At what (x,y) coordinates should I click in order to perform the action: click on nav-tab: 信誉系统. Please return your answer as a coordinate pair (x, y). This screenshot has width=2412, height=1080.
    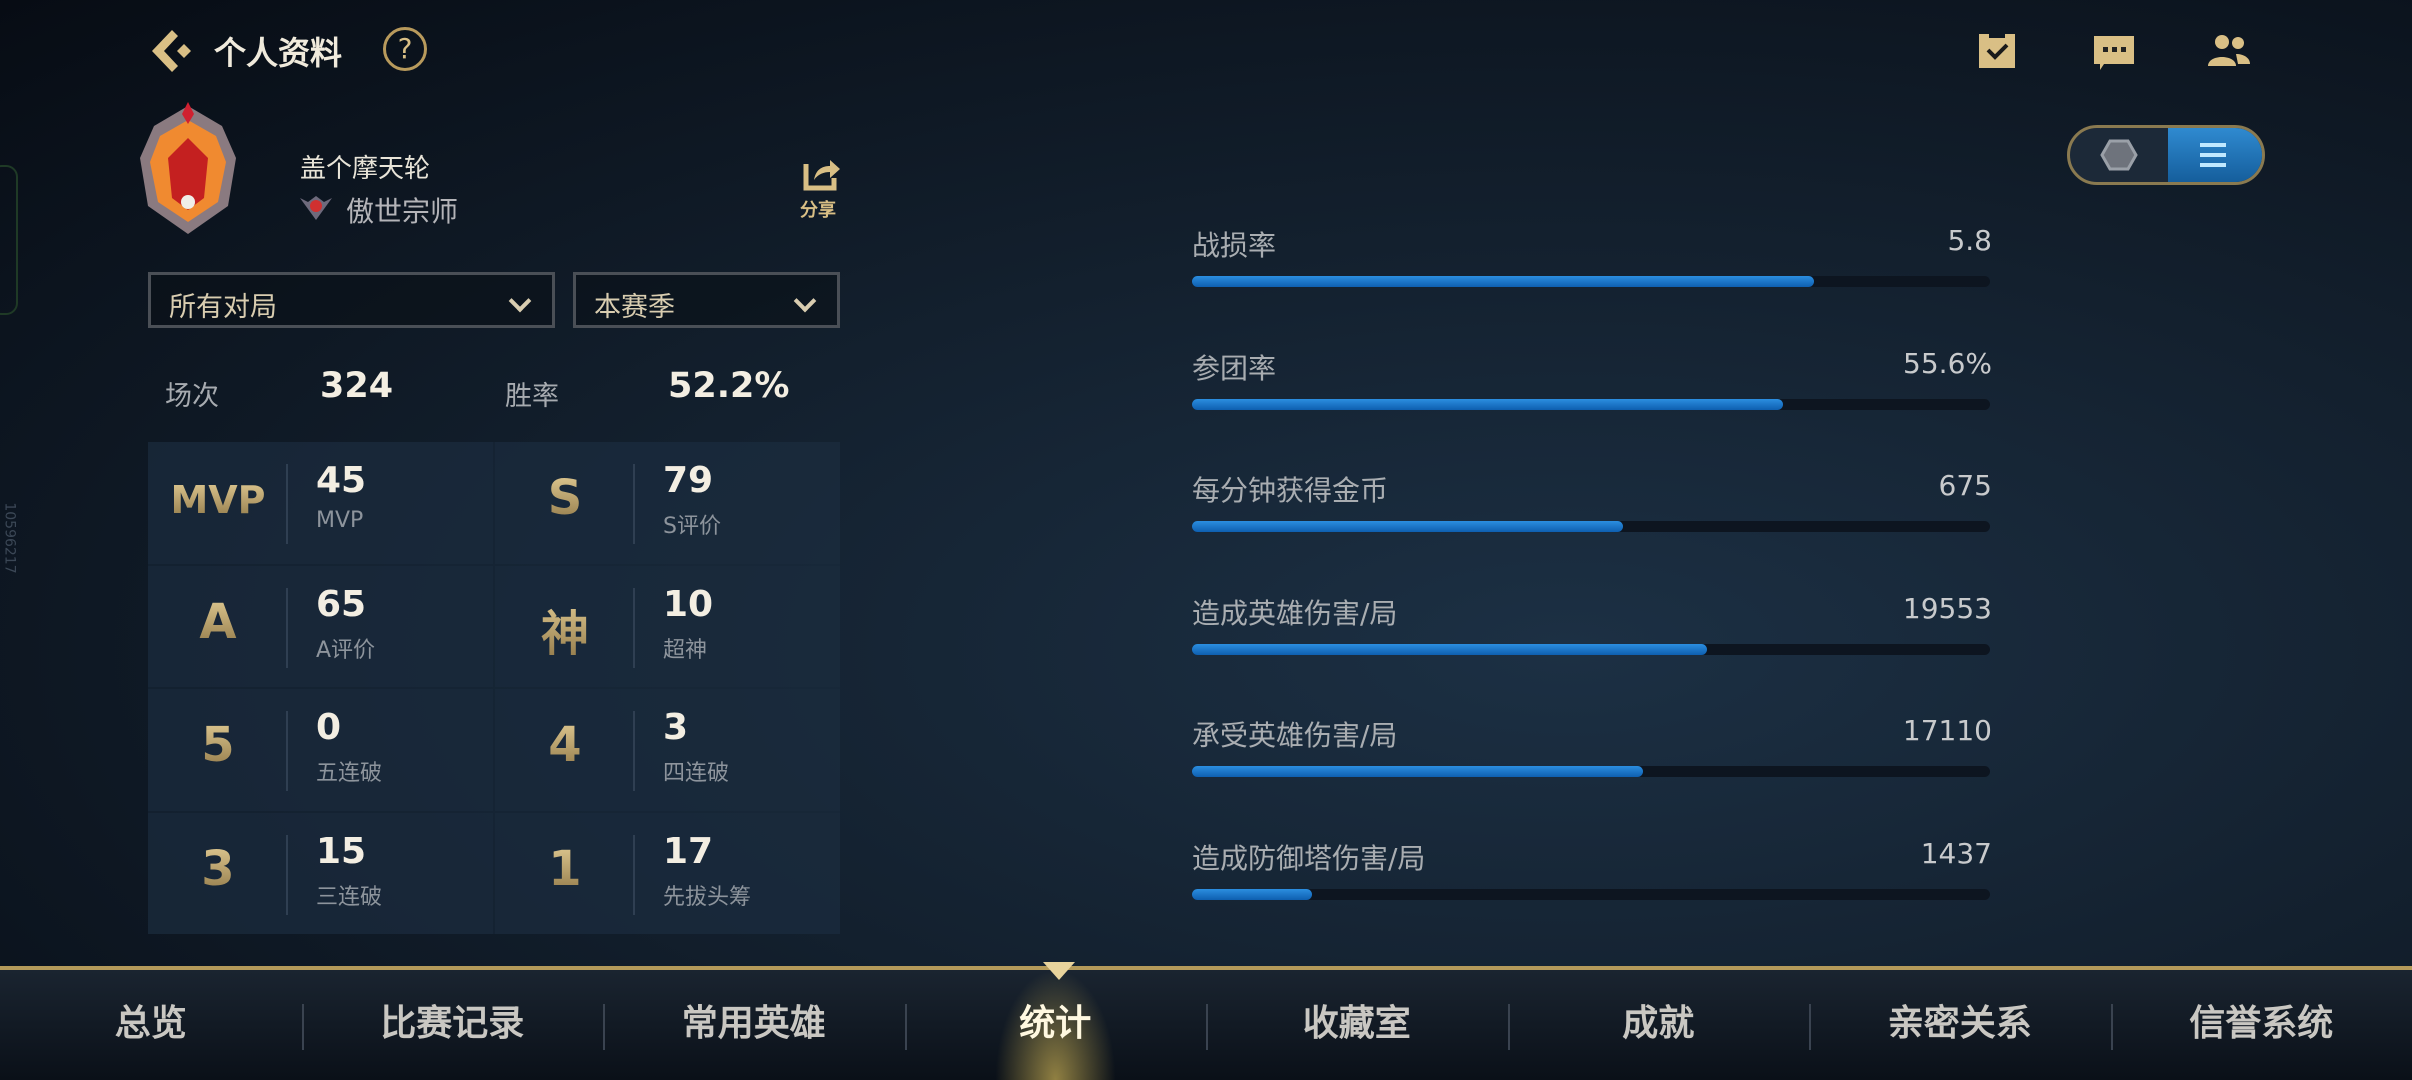
    Looking at the image, I should click on (2261, 1023).